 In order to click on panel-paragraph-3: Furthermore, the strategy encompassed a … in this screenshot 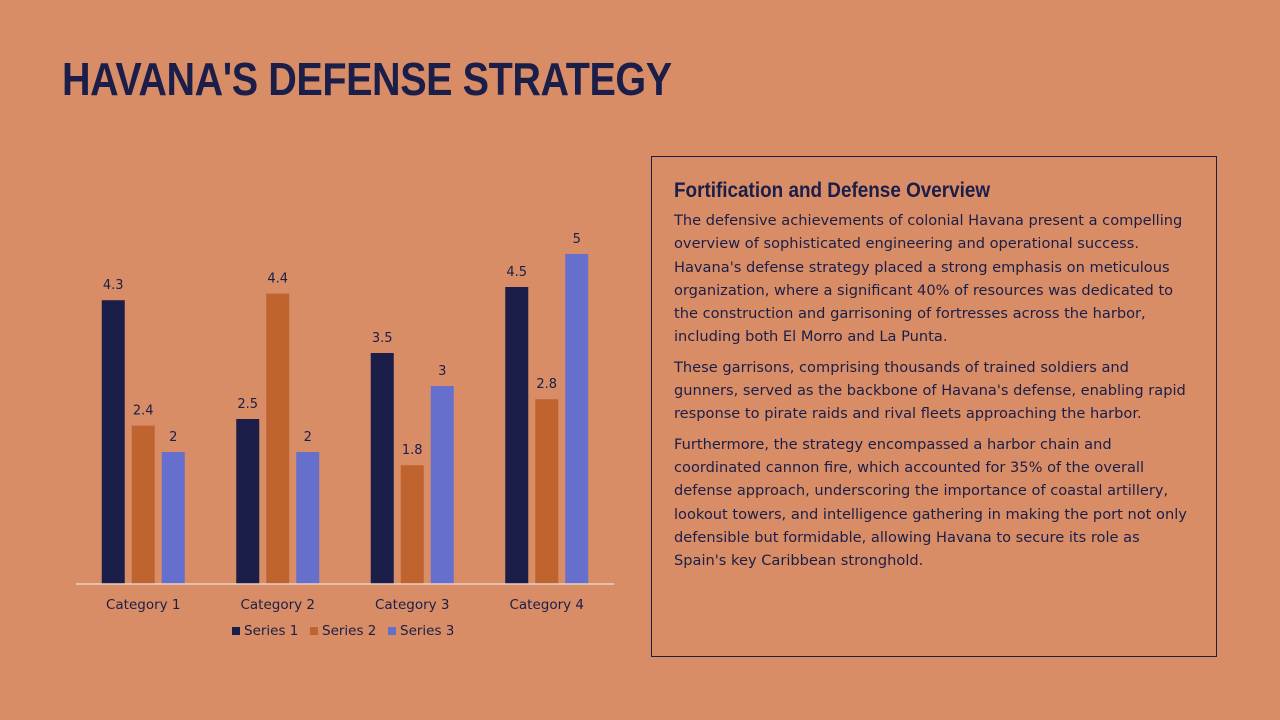, I will do `click(930, 502)`.